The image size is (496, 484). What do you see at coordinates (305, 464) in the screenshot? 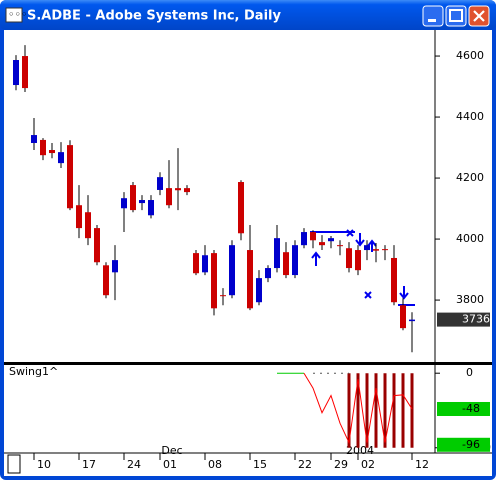
I see `x-tick-label: 22` at bounding box center [305, 464].